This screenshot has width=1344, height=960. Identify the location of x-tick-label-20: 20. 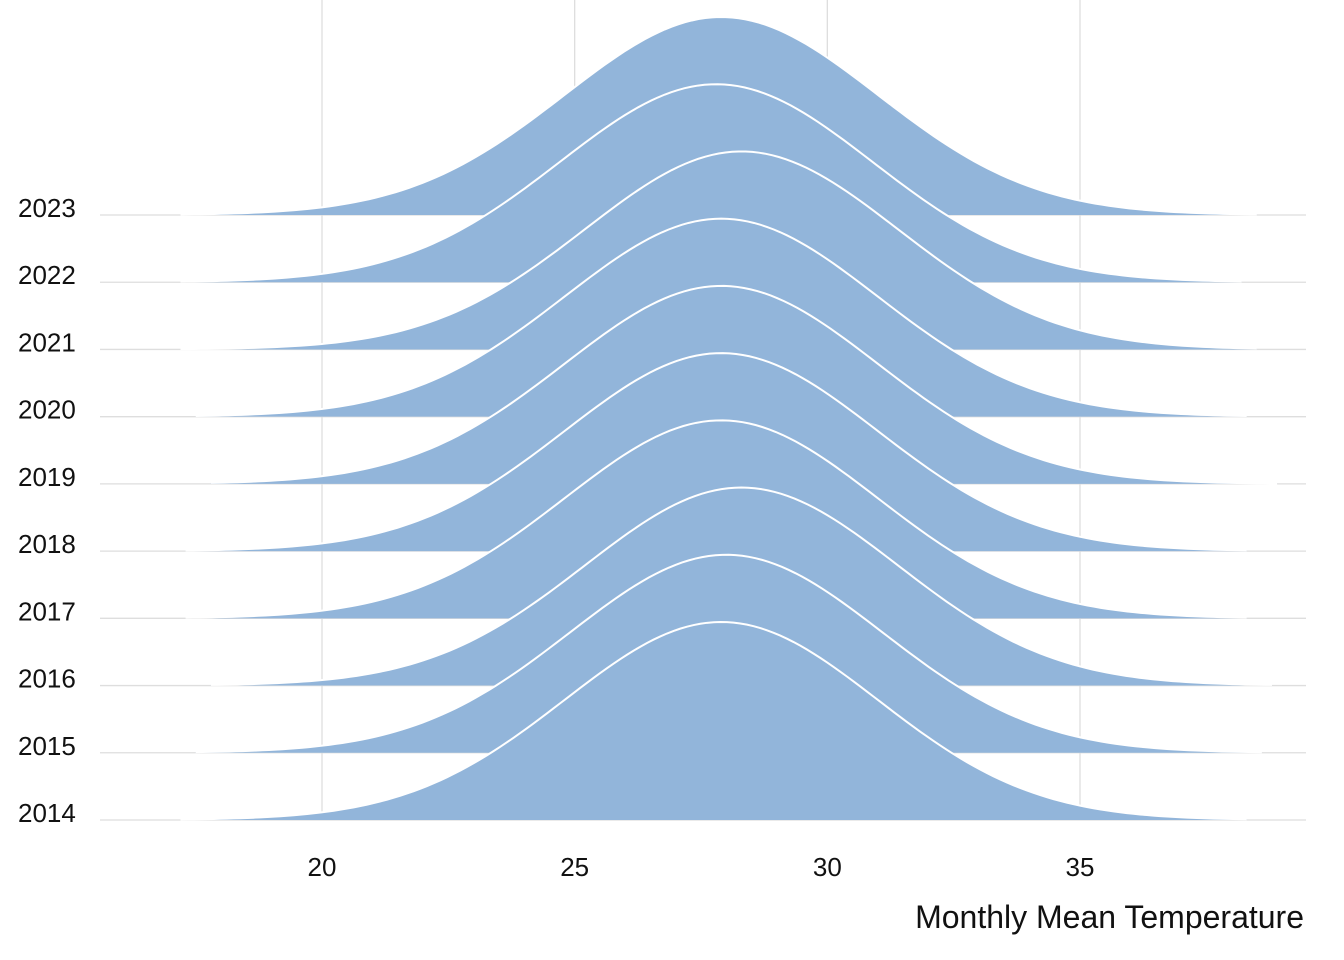
(322, 867).